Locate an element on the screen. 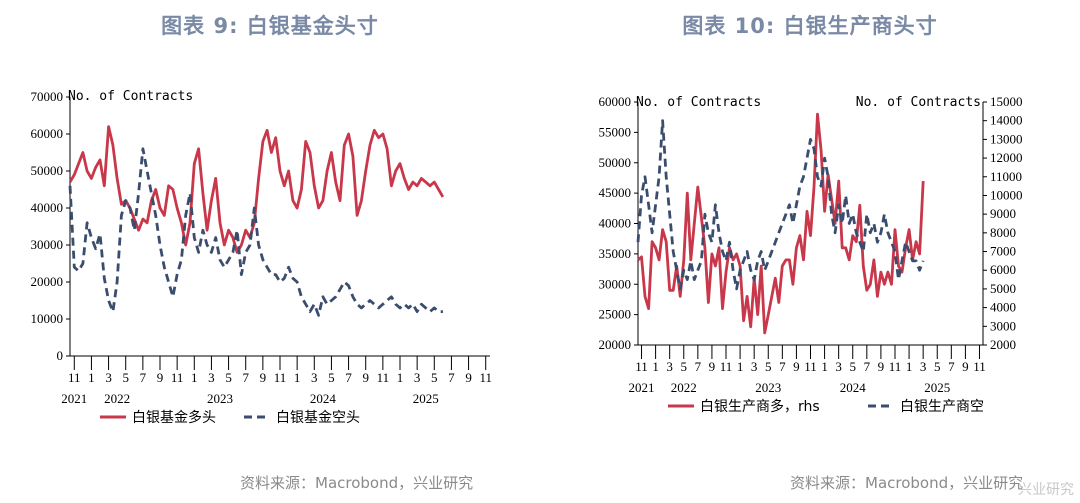  y-tick-label-right: 10000 is located at coordinates (1006, 194).